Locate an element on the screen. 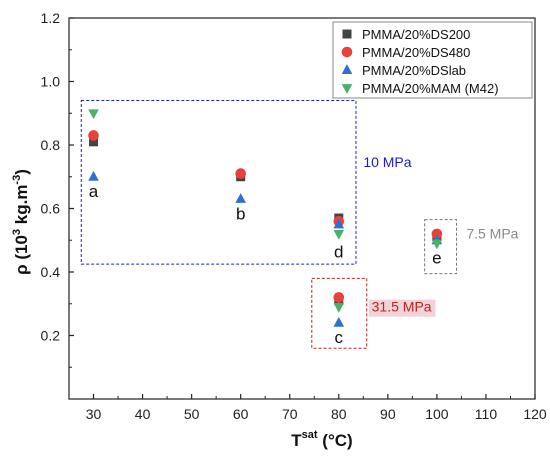 The width and height of the screenshot is (550, 460). legend-frame is located at coordinates (432, 60).